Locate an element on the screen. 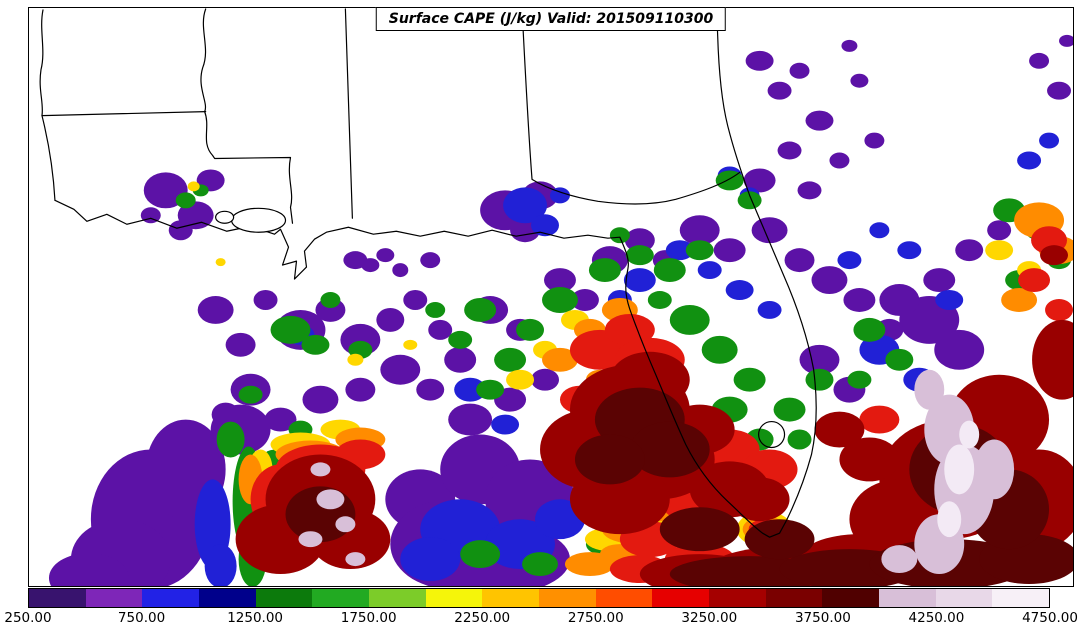 This screenshot has width=1081, height=633. lake-pontchartrain is located at coordinates (259, 220).